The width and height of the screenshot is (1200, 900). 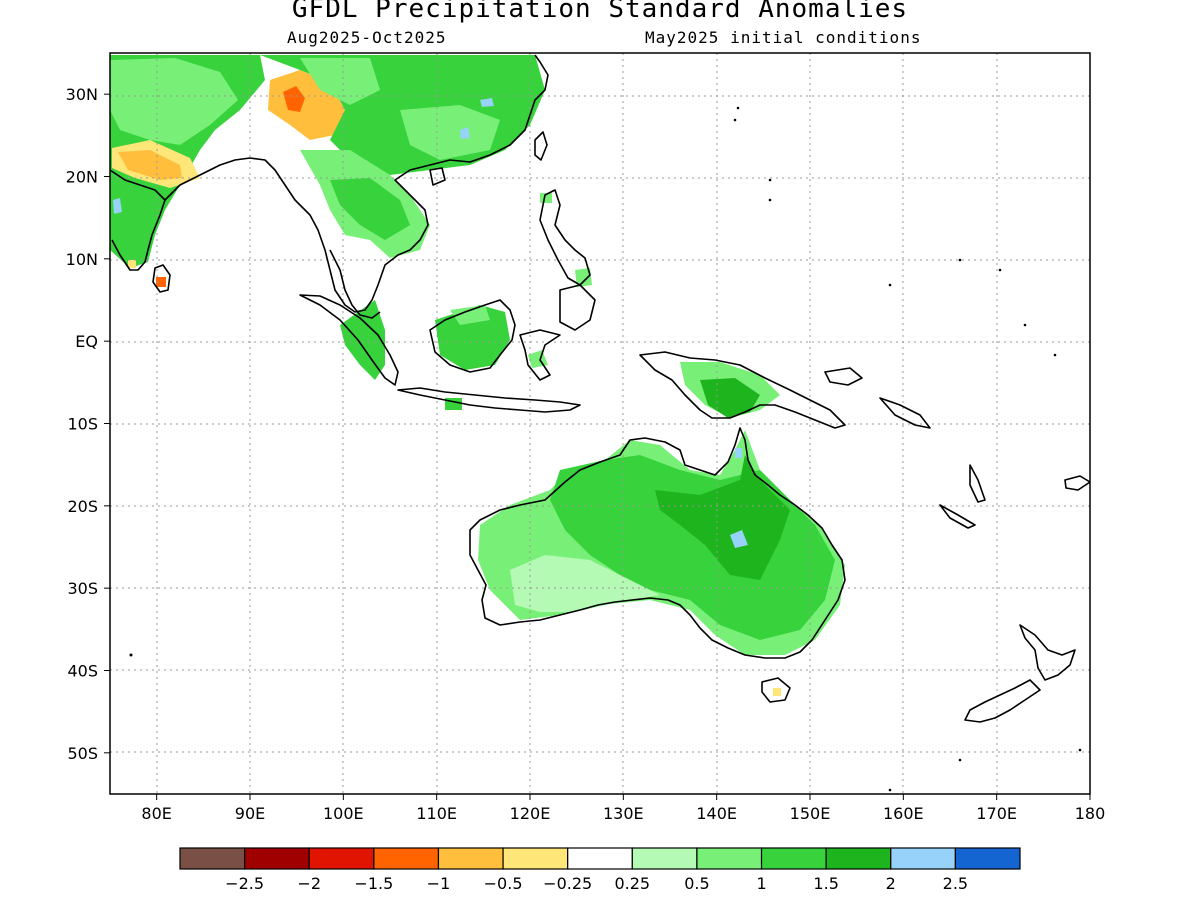 I want to click on colorbar-label: 2.5, so click(x=955, y=883).